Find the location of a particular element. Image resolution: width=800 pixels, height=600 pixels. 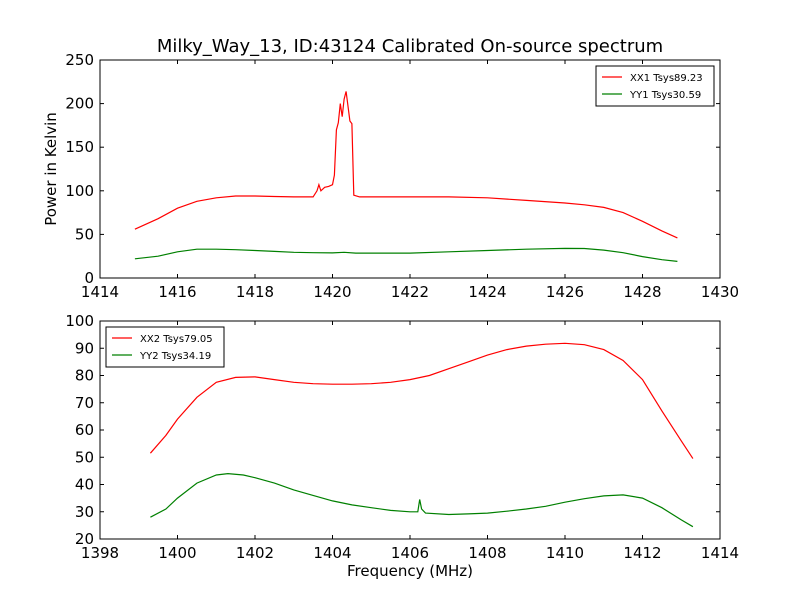

y-axis-label: Power in Kelvin is located at coordinates (51, 169).